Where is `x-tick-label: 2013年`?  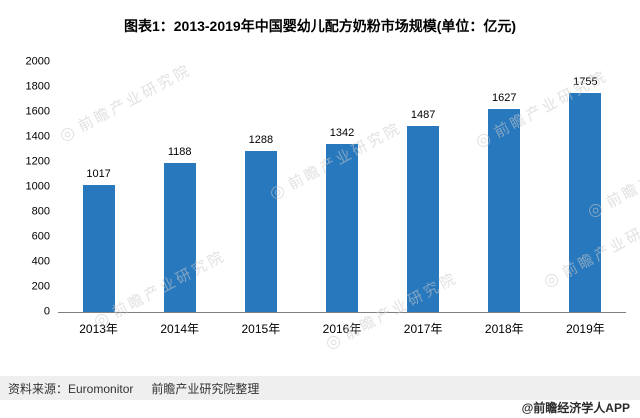 x-tick-label: 2013年 is located at coordinates (98, 329).